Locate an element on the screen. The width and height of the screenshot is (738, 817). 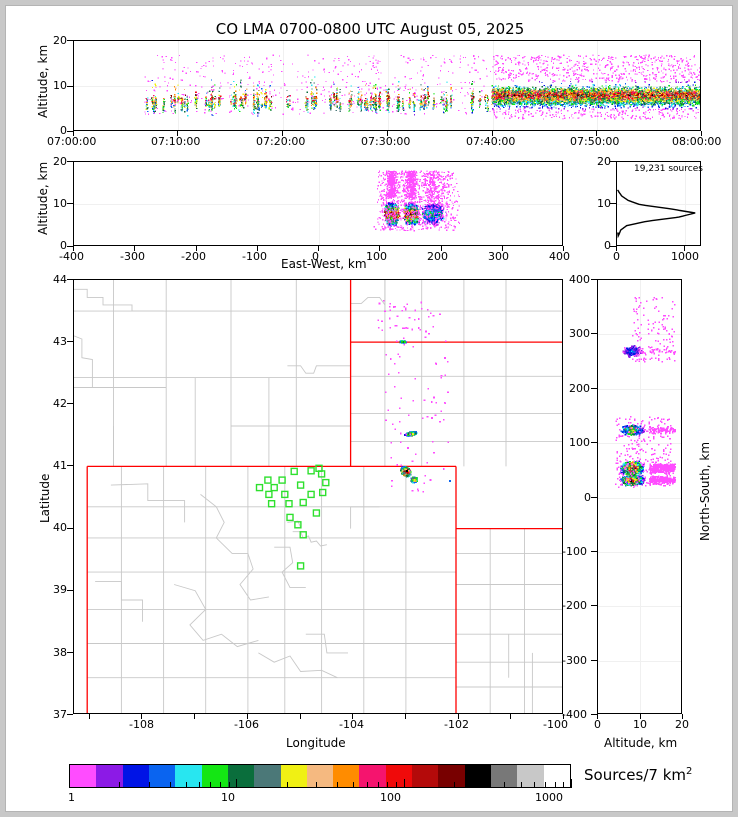
colorbar-tick-10: 10 is located at coordinates (228, 797).